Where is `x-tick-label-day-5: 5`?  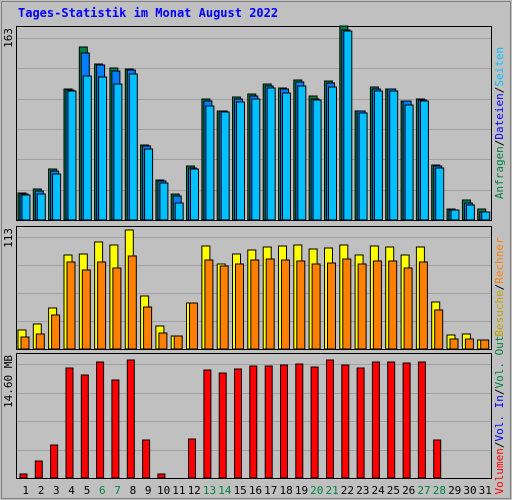 x-tick-label-day-5: 5 is located at coordinates (87, 490).